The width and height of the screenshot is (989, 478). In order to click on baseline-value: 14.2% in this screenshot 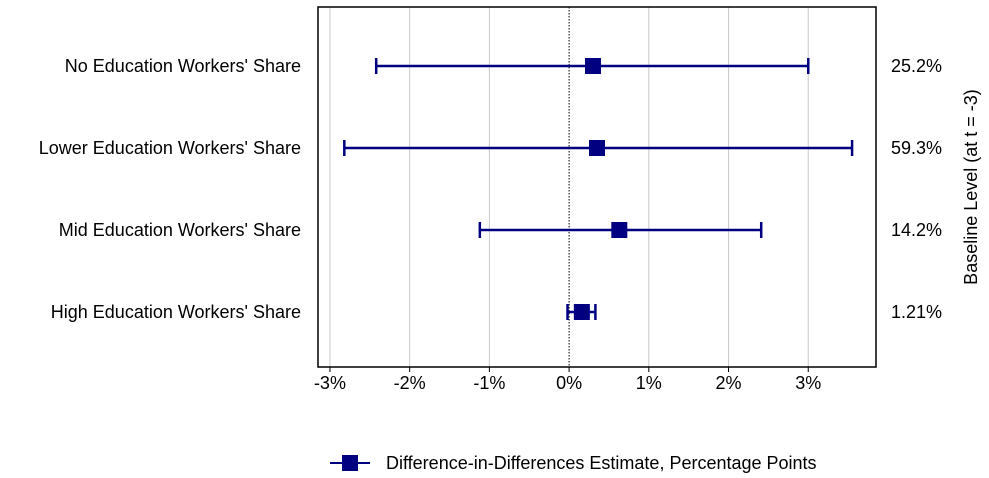, I will do `click(916, 230)`.